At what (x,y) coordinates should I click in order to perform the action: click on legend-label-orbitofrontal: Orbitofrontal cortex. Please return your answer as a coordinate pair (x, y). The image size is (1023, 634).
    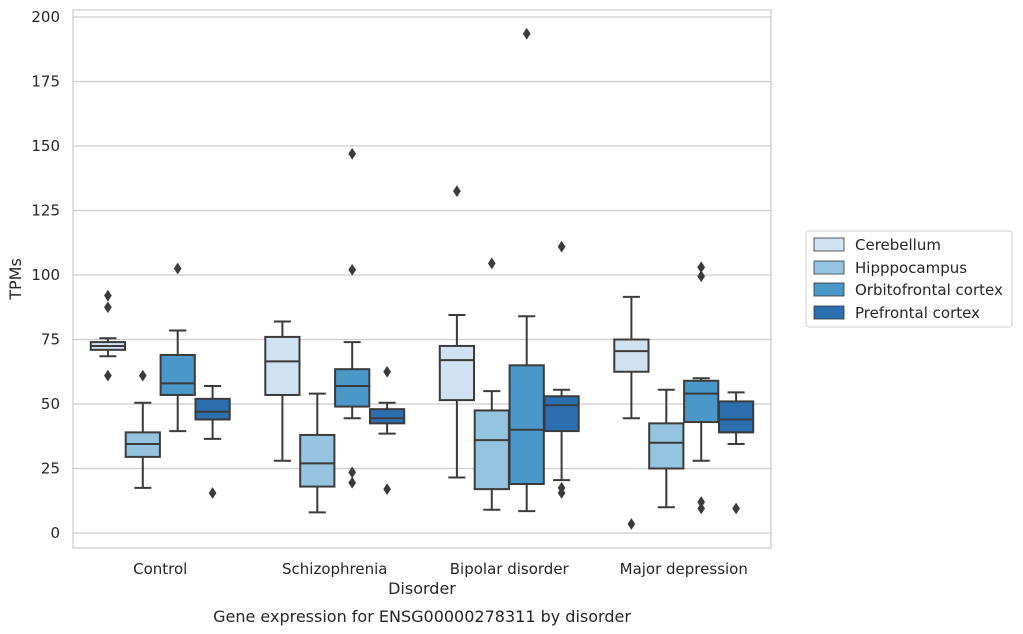
    Looking at the image, I should click on (929, 290).